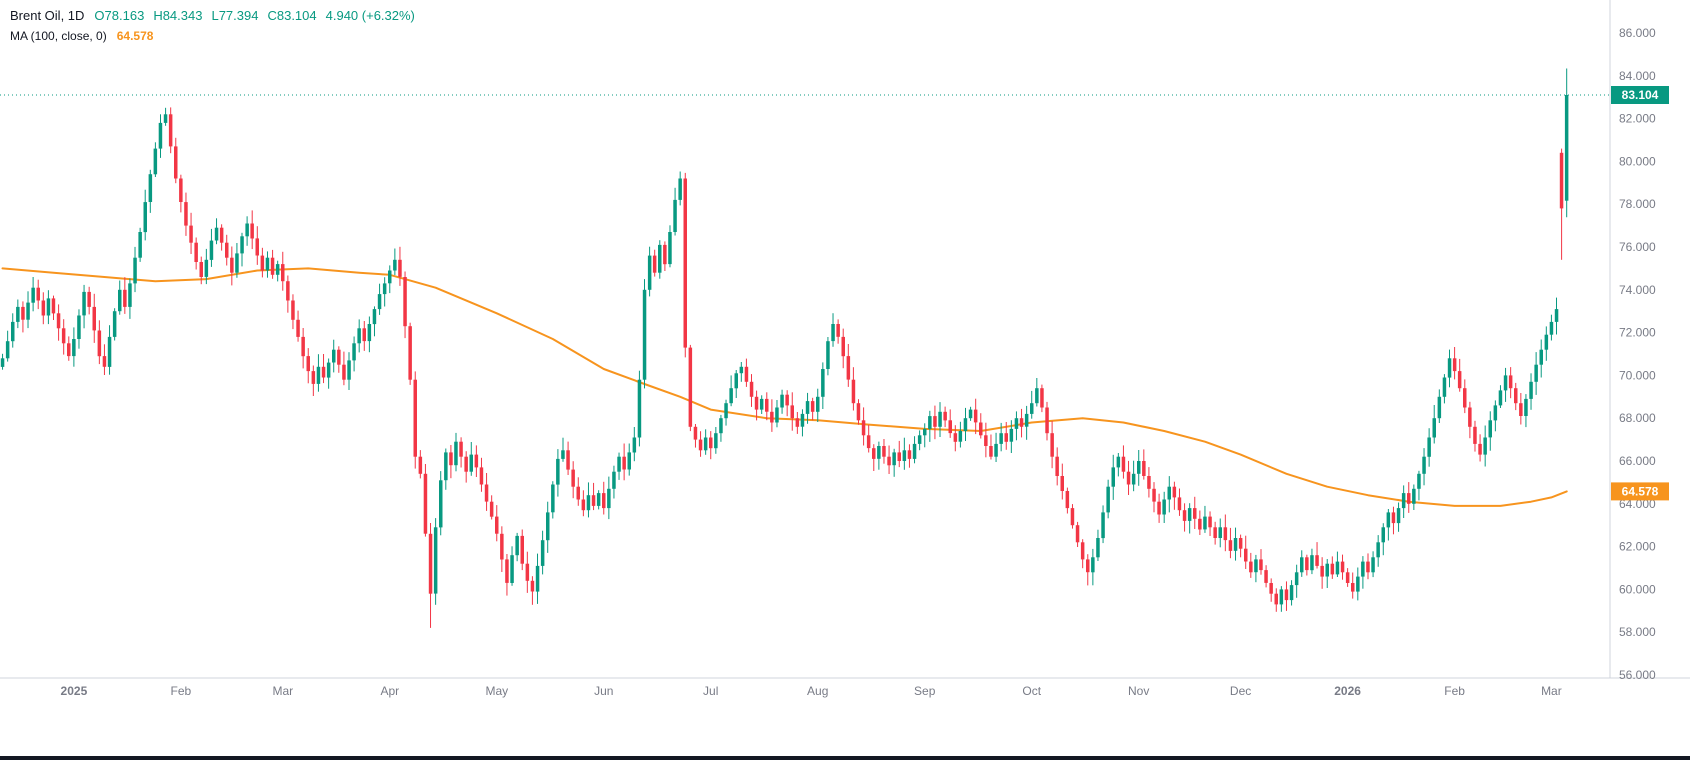 This screenshot has height=760, width=1690. What do you see at coordinates (1637, 461) in the screenshot?
I see `price-axis-label: 66.000` at bounding box center [1637, 461].